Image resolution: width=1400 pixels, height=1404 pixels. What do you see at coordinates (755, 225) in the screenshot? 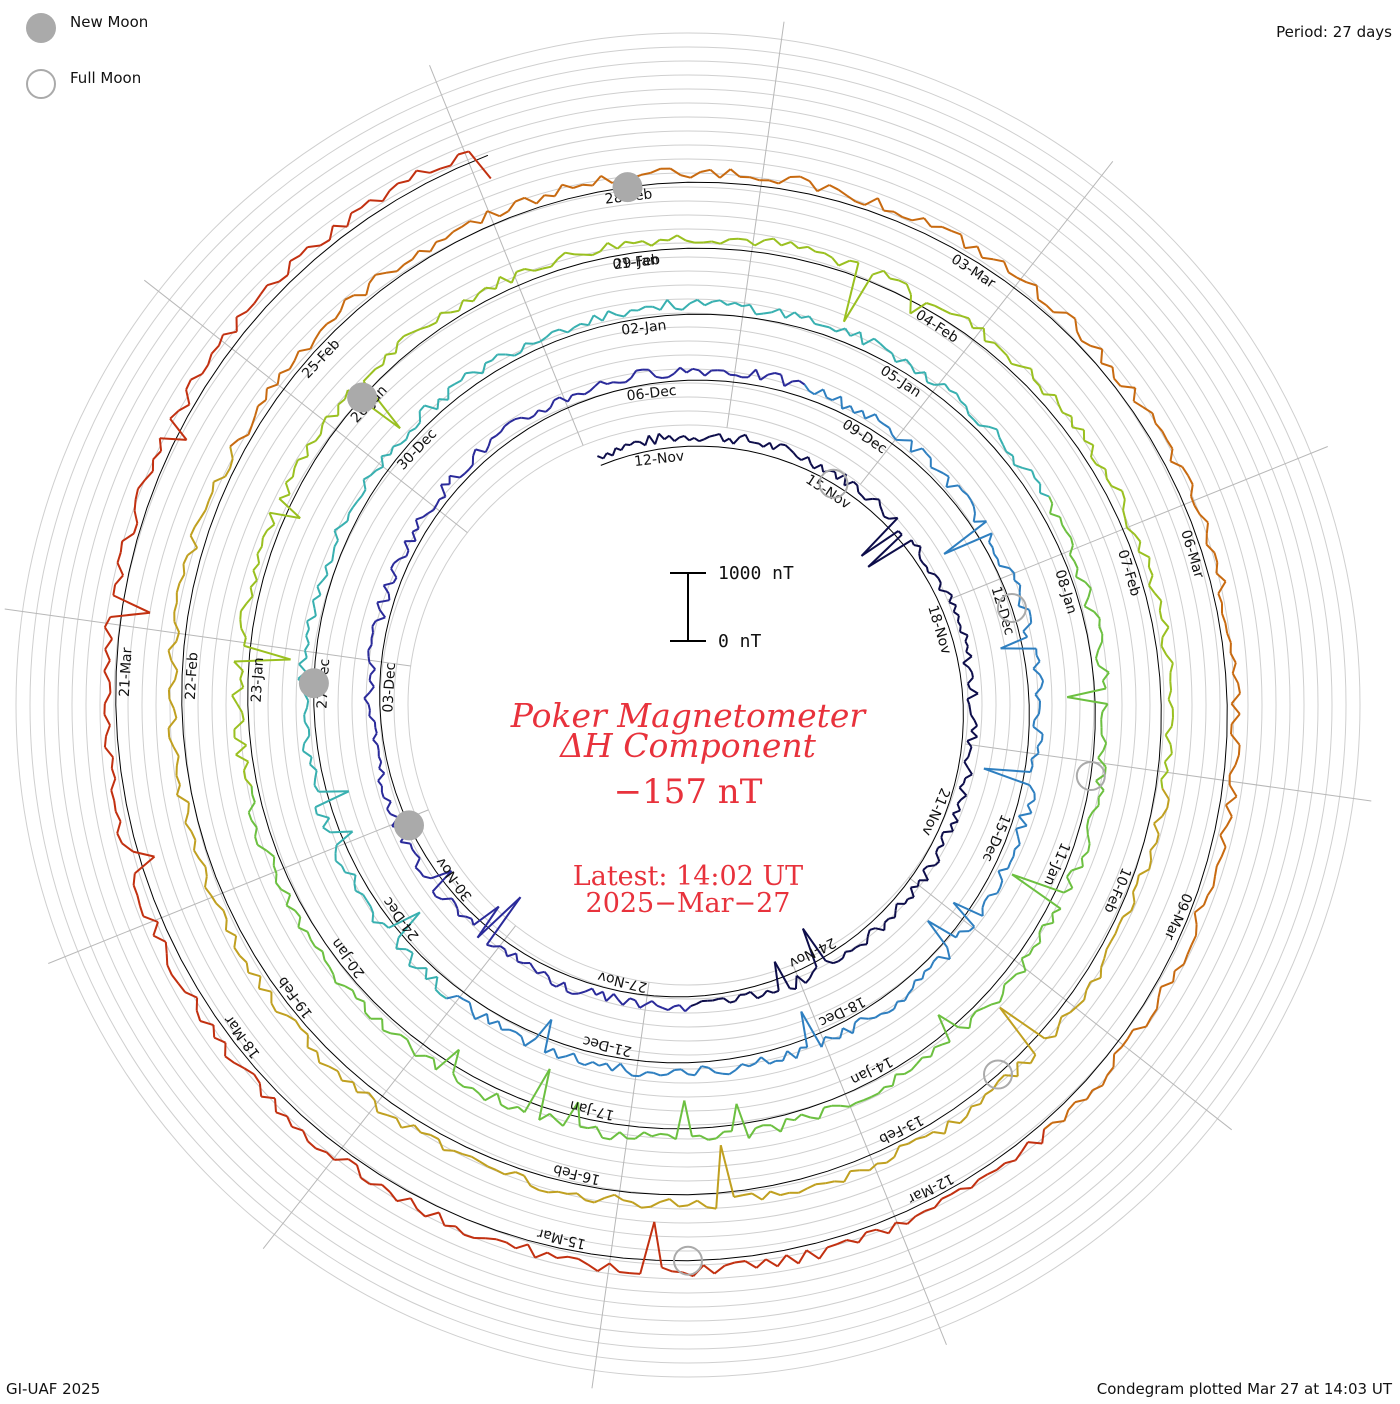
I see `spoke-line` at bounding box center [755, 225].